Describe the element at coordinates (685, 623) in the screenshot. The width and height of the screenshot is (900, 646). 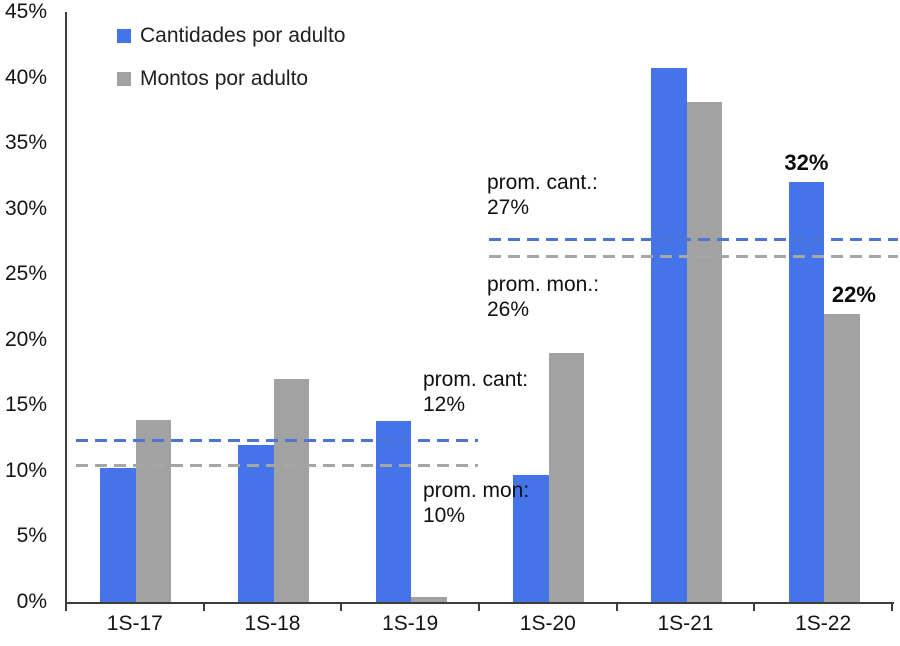
I see `x-axis-tick-label: 1S-21` at that location.